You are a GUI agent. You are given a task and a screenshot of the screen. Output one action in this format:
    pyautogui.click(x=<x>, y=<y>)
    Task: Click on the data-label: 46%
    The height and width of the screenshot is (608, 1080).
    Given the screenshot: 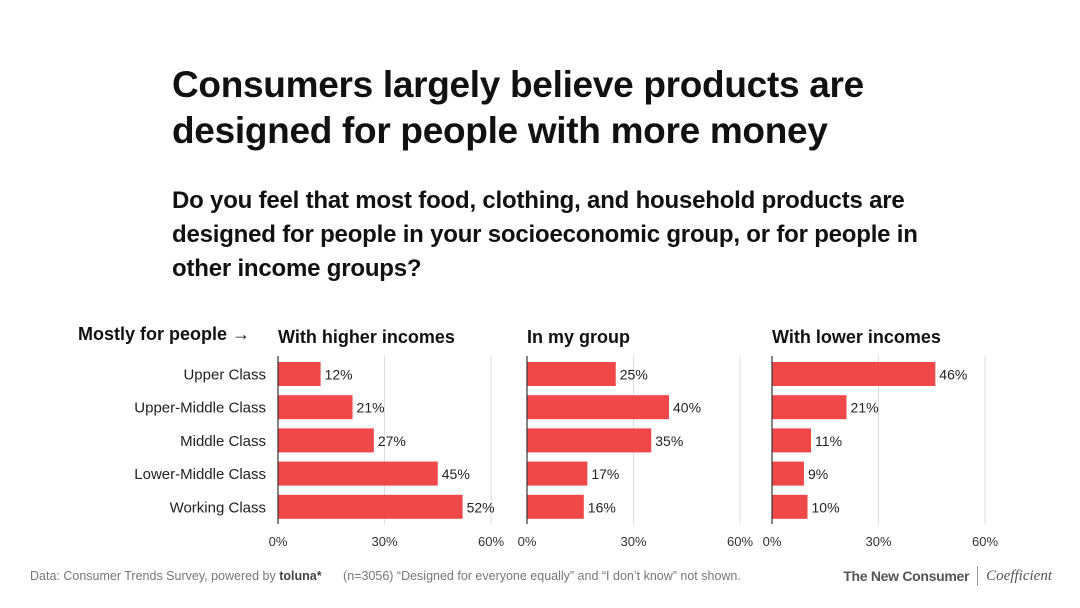 What is the action you would take?
    pyautogui.click(x=953, y=375)
    